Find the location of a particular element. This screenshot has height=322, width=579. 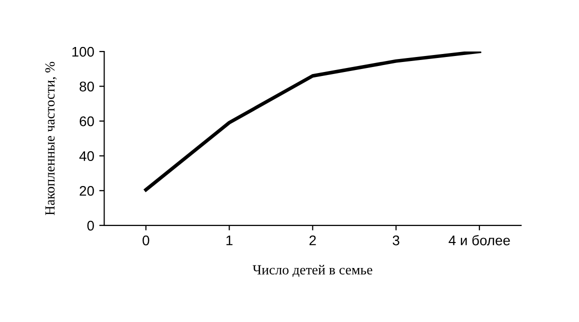

y-tick-label: 20 is located at coordinates (87, 191).